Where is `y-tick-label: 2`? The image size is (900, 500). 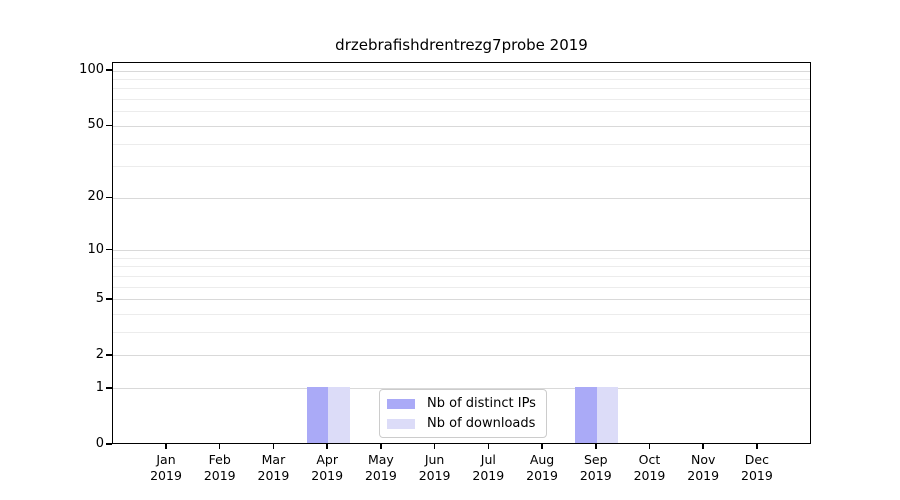 y-tick-label: 2 is located at coordinates (99, 354).